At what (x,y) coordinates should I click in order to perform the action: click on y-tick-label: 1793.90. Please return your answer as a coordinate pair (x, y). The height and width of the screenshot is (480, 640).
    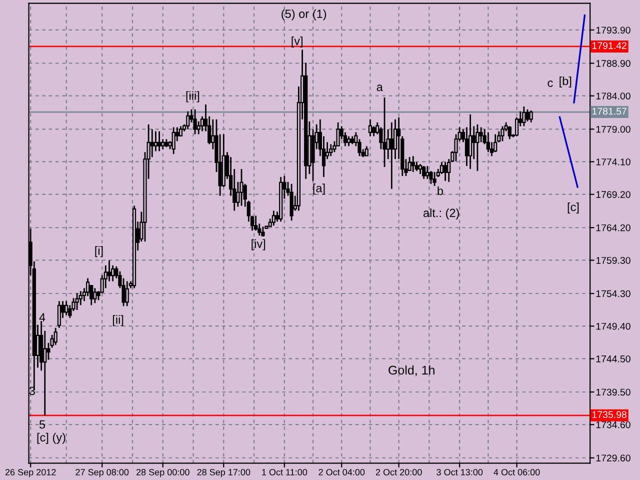
    Looking at the image, I should click on (613, 30).